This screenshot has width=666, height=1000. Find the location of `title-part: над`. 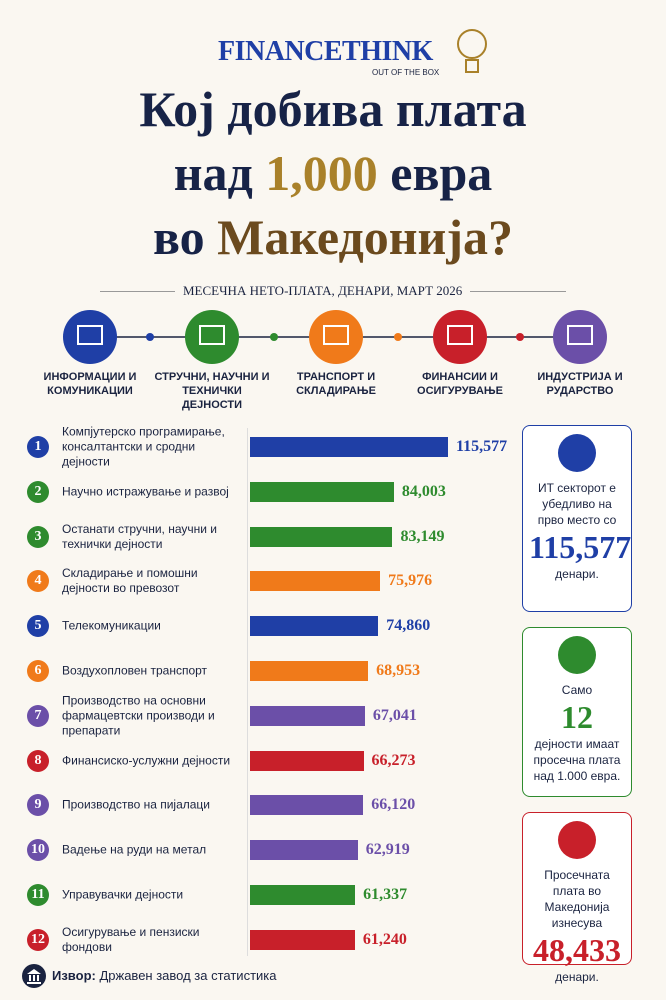

title-part: над is located at coordinates (213, 173).